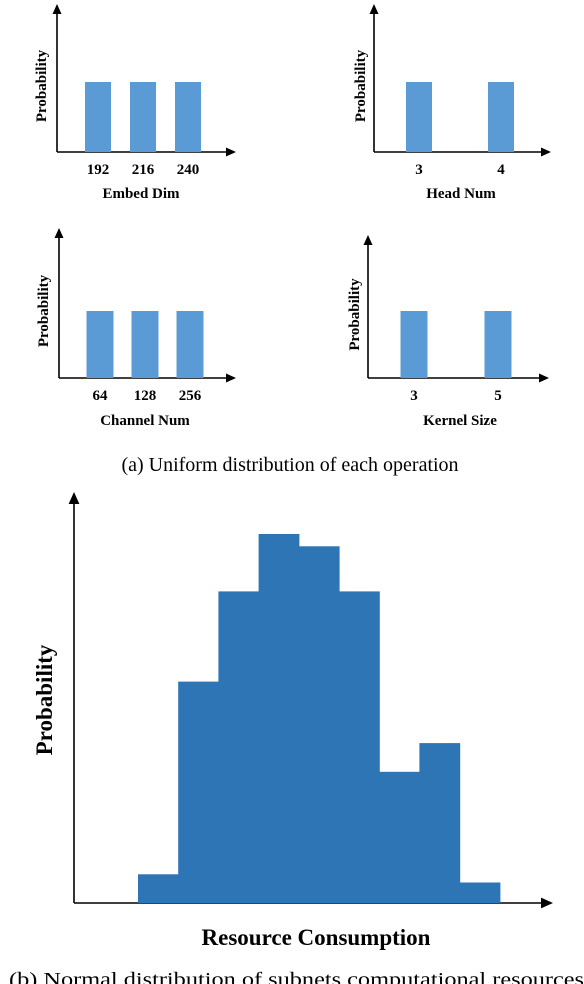 Image resolution: width=584 pixels, height=984 pixels. Describe the element at coordinates (547, 903) in the screenshot. I see `chart4-x-arrow` at that location.